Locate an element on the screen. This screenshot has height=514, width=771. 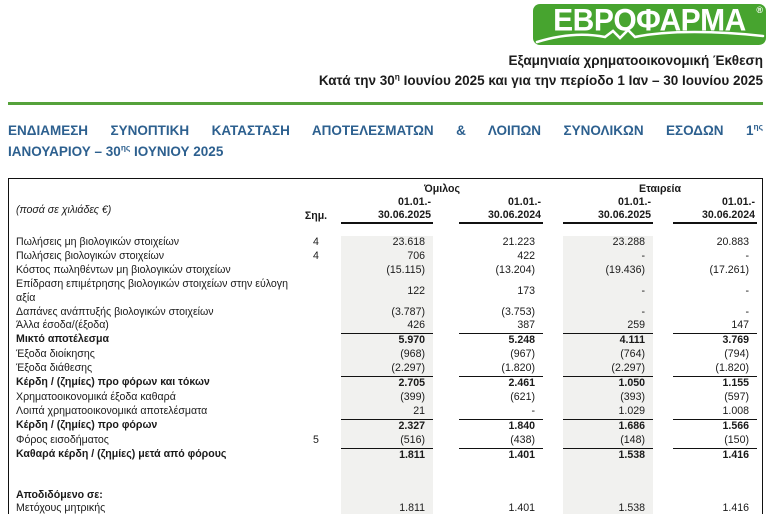
value-etaireia-2025: - is located at coordinates (608, 312).